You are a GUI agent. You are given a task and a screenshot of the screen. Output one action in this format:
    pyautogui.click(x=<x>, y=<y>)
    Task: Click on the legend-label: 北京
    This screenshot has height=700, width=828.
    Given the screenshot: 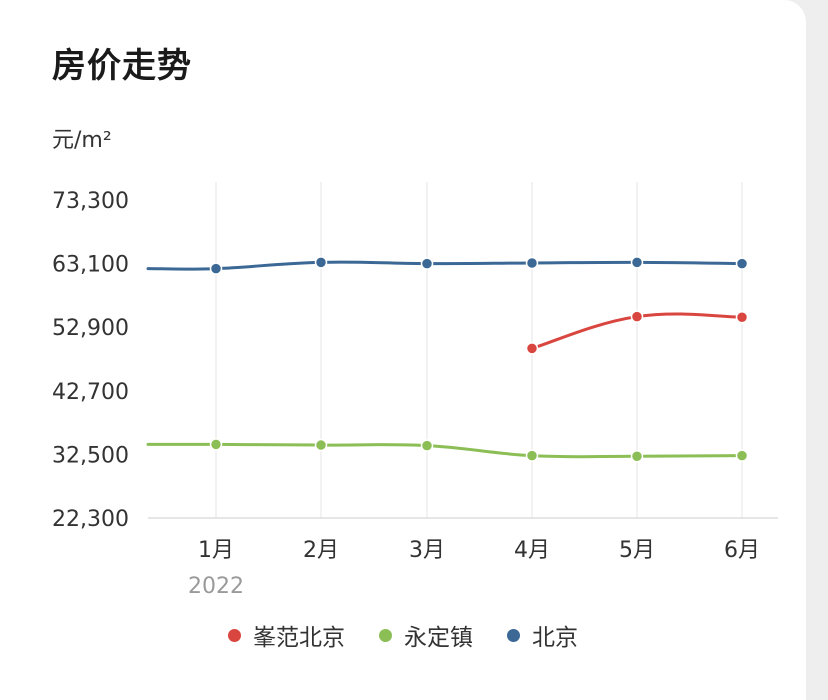 What is the action you would take?
    pyautogui.click(x=555, y=638)
    